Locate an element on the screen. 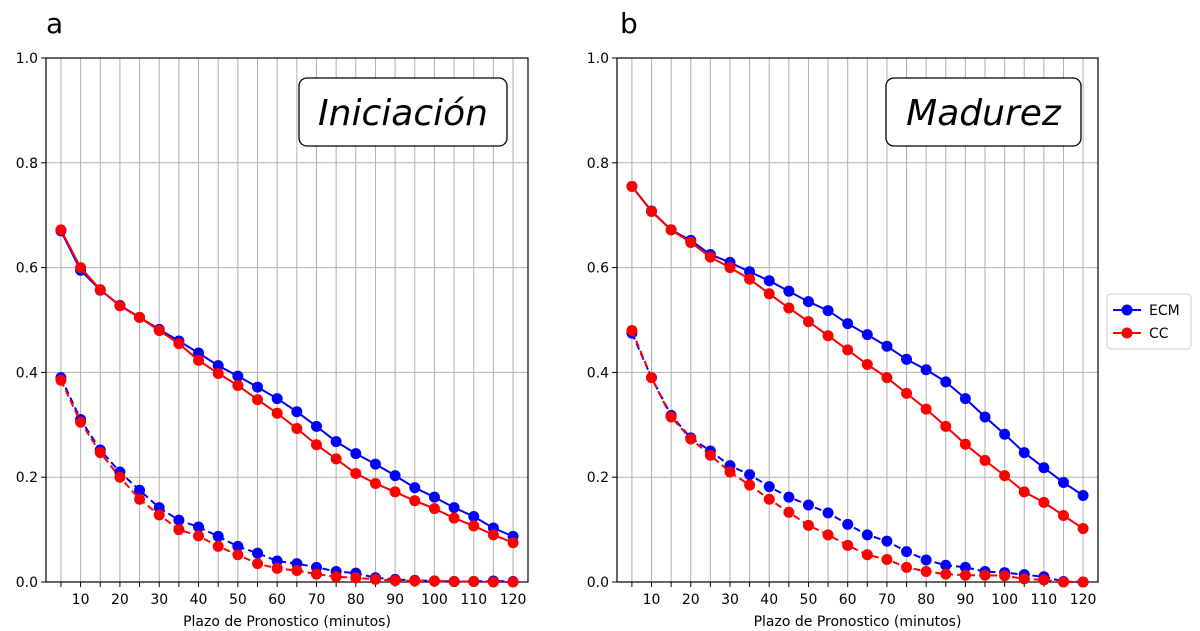 This screenshot has height=631, width=1200. legend-label: CC is located at coordinates (1159, 334).